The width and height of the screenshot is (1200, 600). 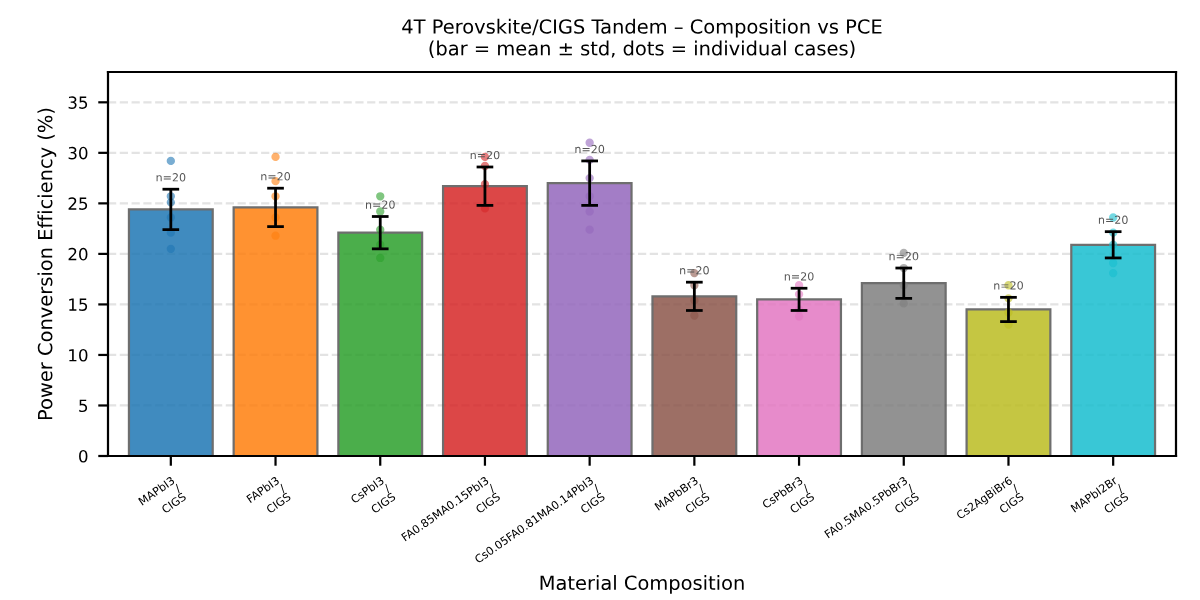 I want to click on y-tick-label: 25, so click(x=78, y=203).